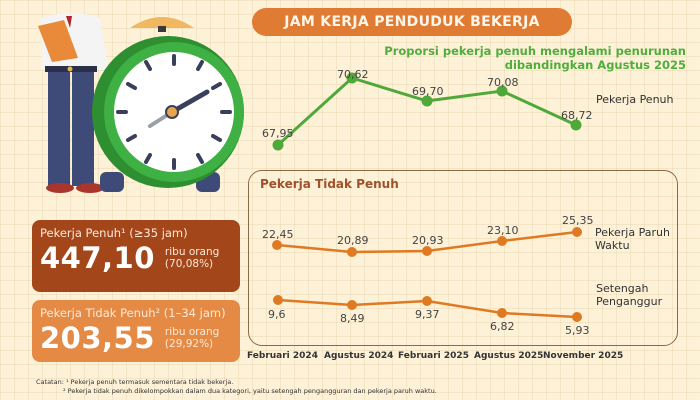  What do you see at coordinates (427, 314) in the screenshot?
I see `value-label: 9,37` at bounding box center [427, 314].